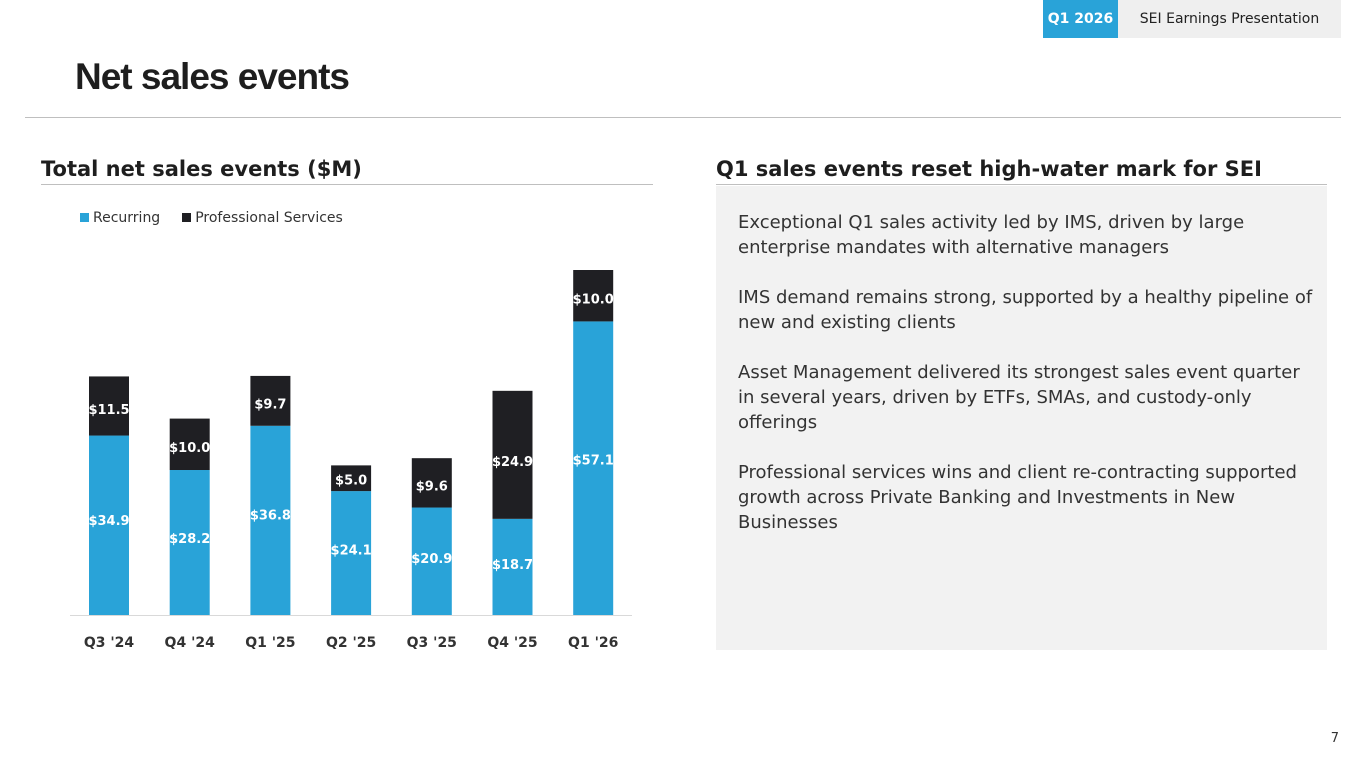  I want to click on recurring-data-label: $36.8, so click(270, 516).